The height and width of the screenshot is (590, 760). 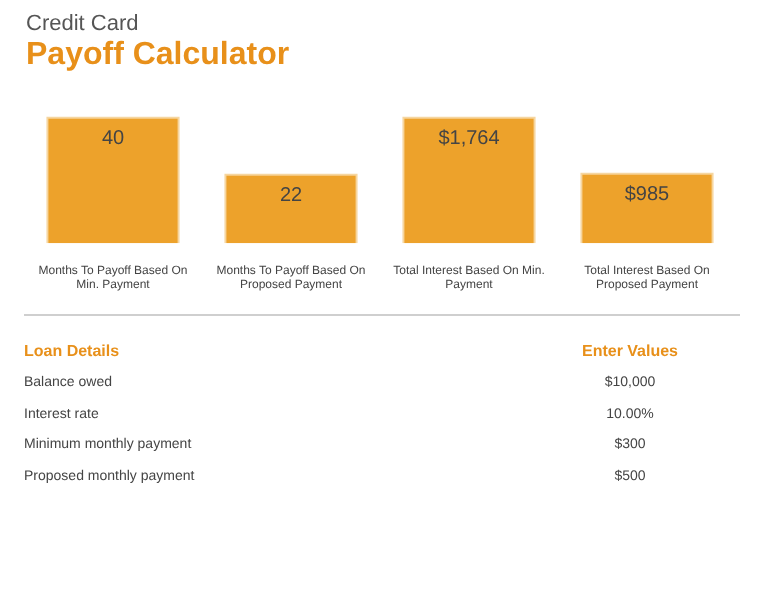 I want to click on data-label: 40, so click(x=113, y=138).